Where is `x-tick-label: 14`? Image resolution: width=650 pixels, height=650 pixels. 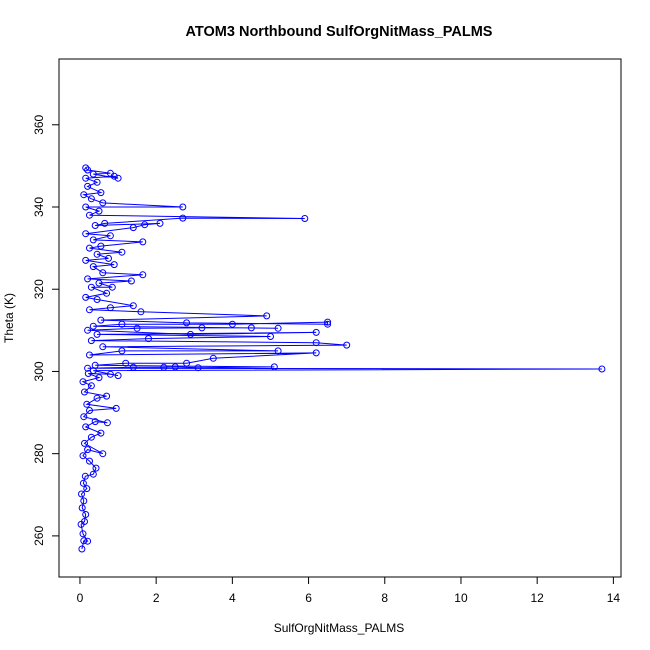 x-tick-label: 14 is located at coordinates (614, 598).